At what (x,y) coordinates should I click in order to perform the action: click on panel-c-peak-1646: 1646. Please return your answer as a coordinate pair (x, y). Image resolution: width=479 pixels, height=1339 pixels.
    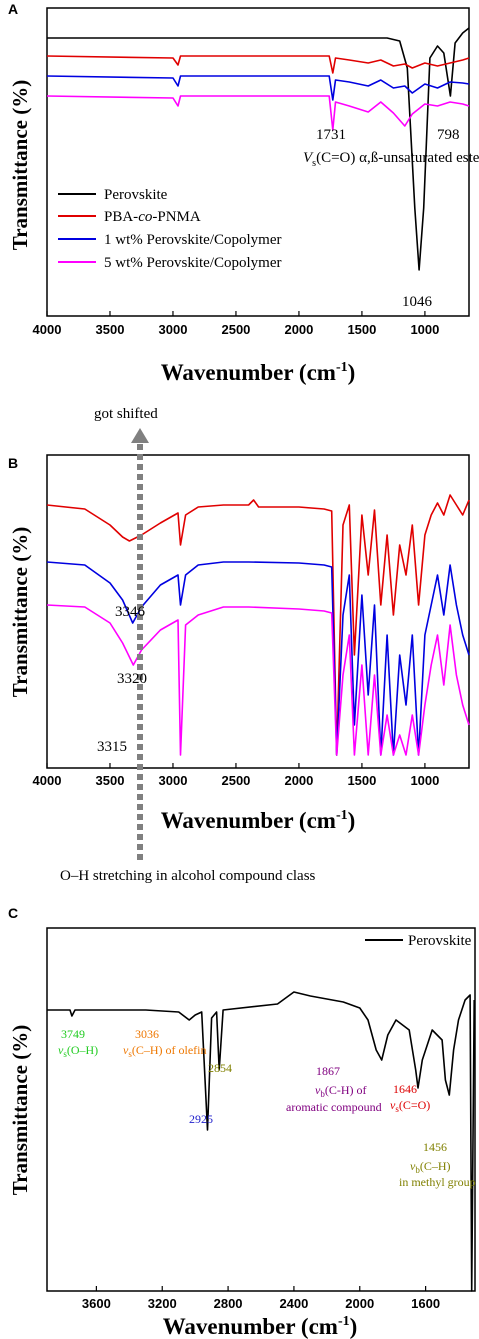
    Looking at the image, I should click on (405, 1089).